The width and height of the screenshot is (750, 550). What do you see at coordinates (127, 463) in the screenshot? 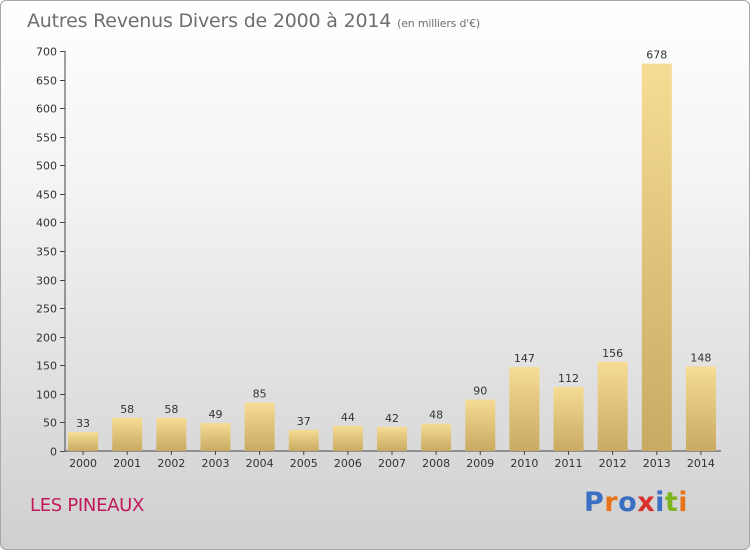
I see `x-tick-label: 2001` at bounding box center [127, 463].